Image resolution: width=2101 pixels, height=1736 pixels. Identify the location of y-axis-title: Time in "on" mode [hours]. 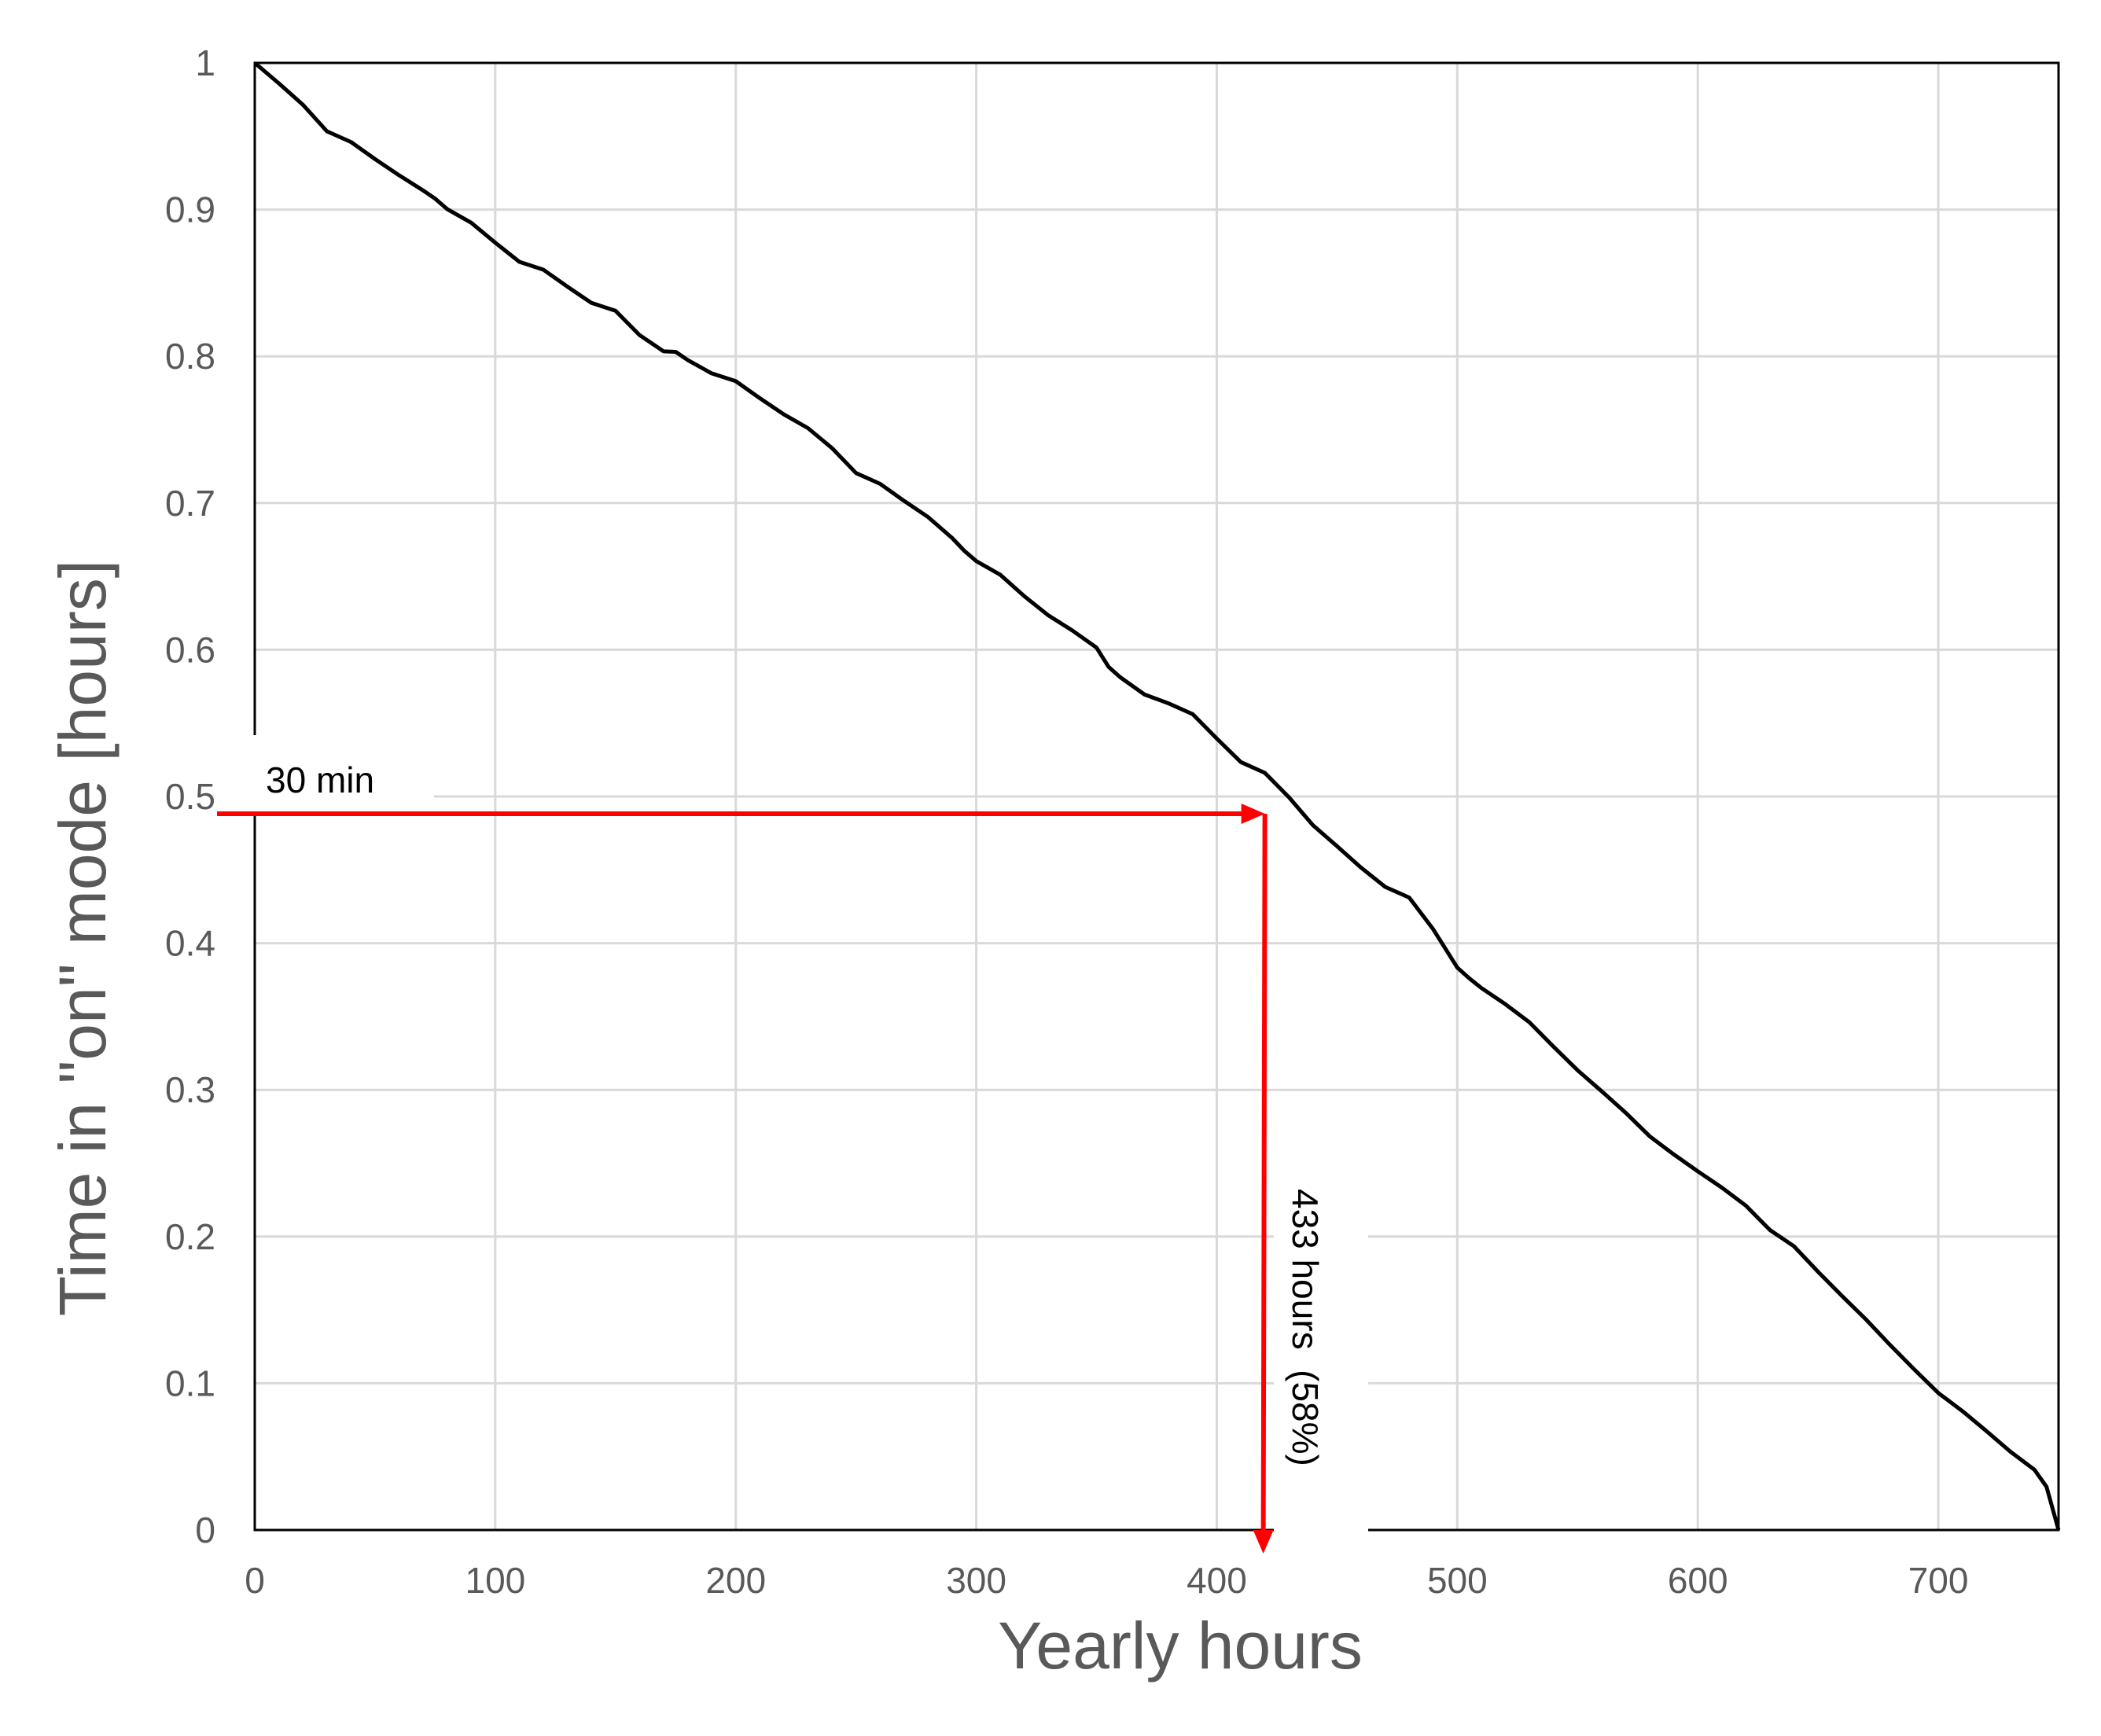
(83, 938).